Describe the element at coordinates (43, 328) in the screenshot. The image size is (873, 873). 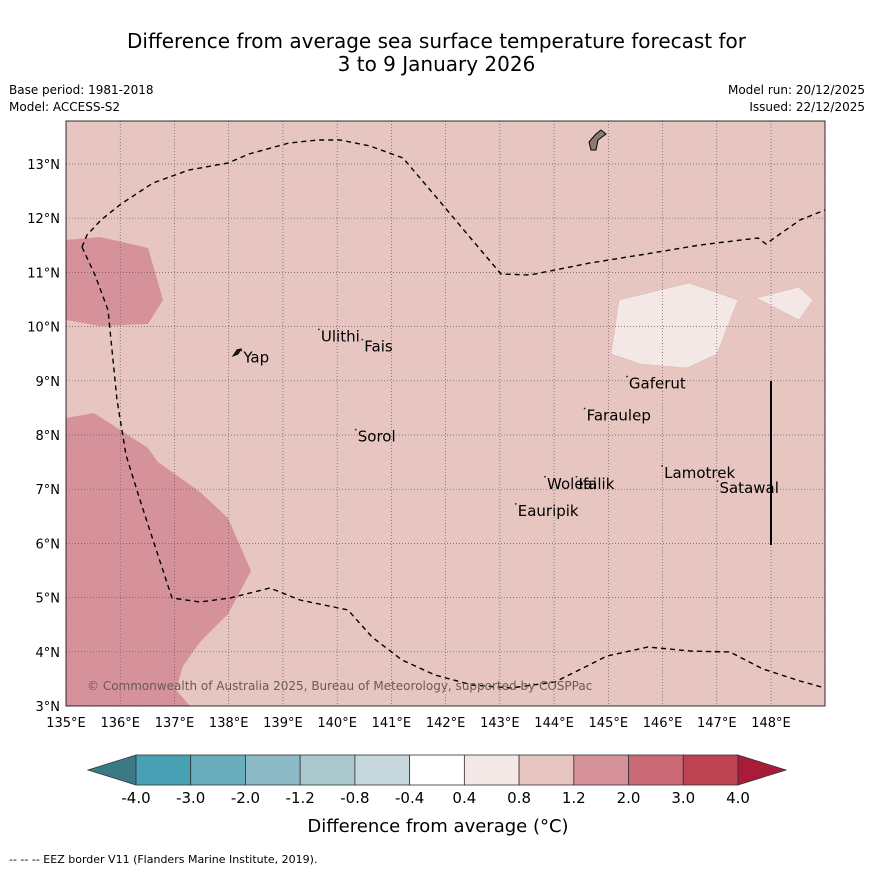
I see `latitude-tick-label: 10°N` at that location.